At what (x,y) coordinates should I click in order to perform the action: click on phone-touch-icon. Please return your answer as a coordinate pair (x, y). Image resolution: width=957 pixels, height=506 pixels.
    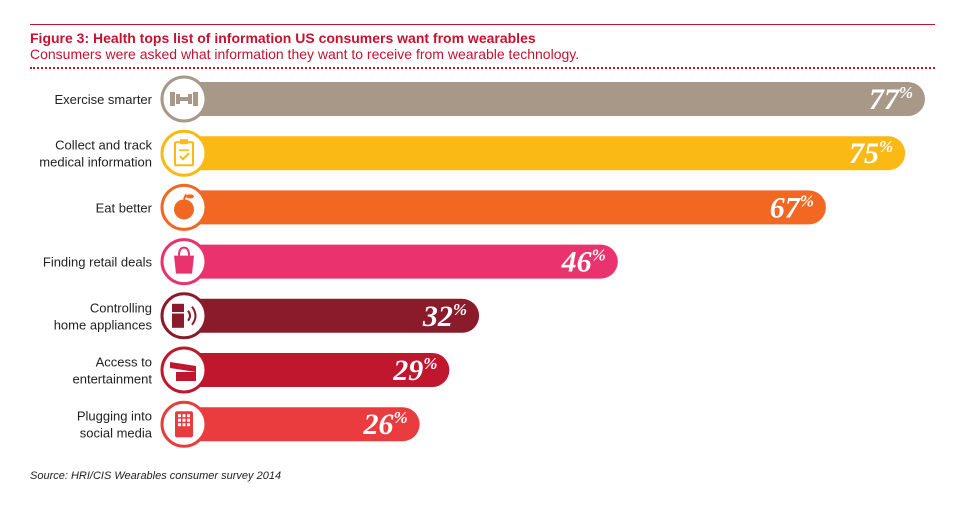
    Looking at the image, I should click on (184, 424).